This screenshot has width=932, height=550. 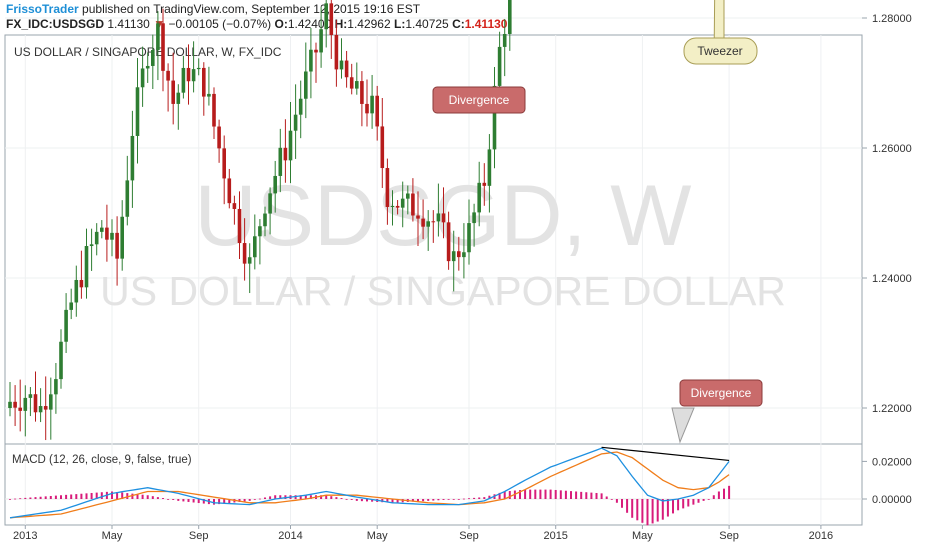 I want to click on chart-title: US DOLLAR / SINGAPORE DOLLAR, W, FX_IDC, so click(x=148, y=52).